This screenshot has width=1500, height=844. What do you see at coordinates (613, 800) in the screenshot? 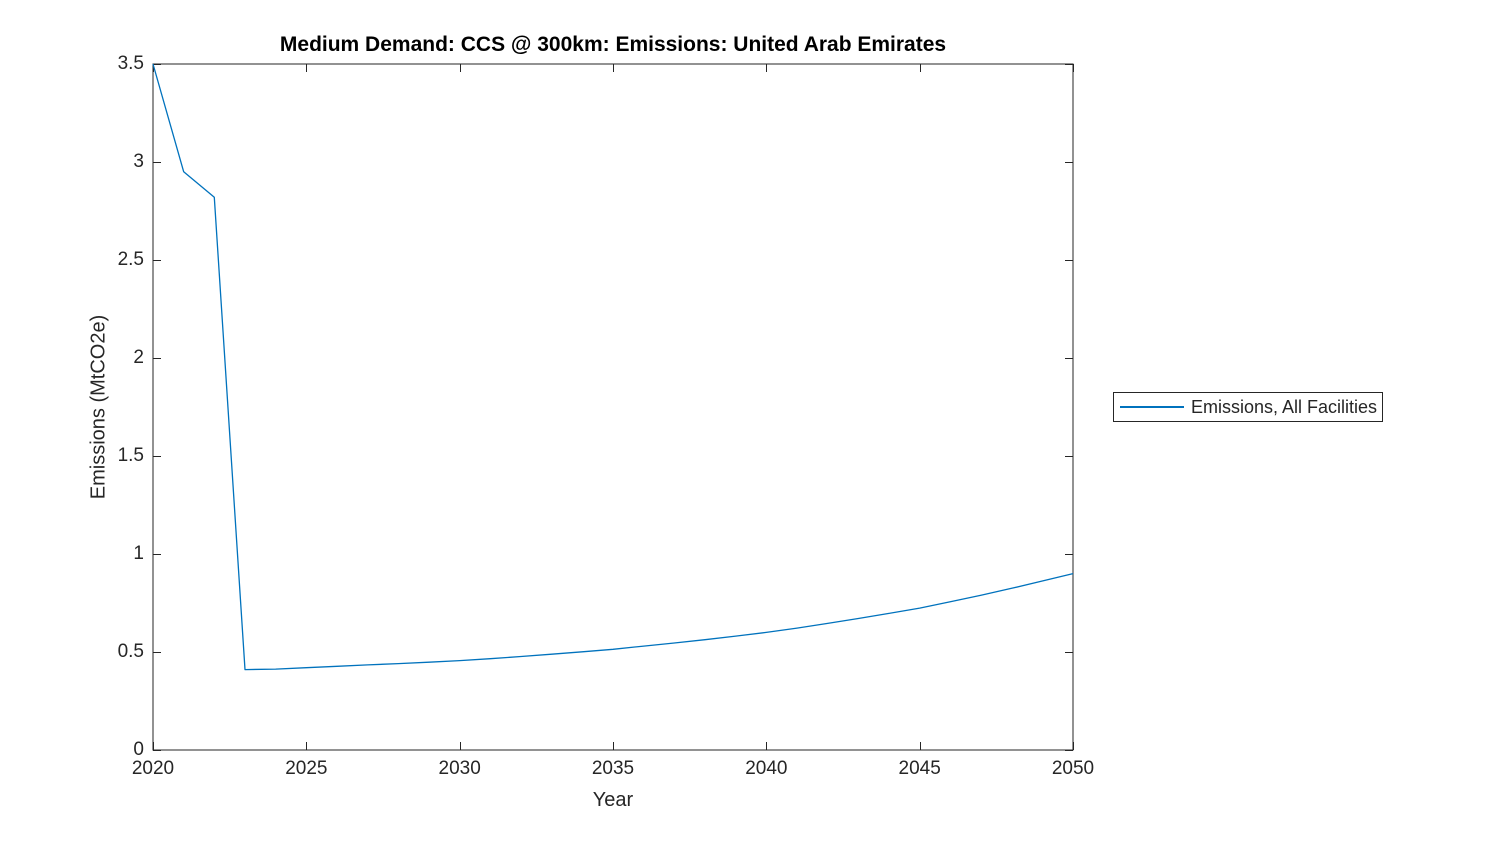
I see `x-axis-label: Year` at bounding box center [613, 800].